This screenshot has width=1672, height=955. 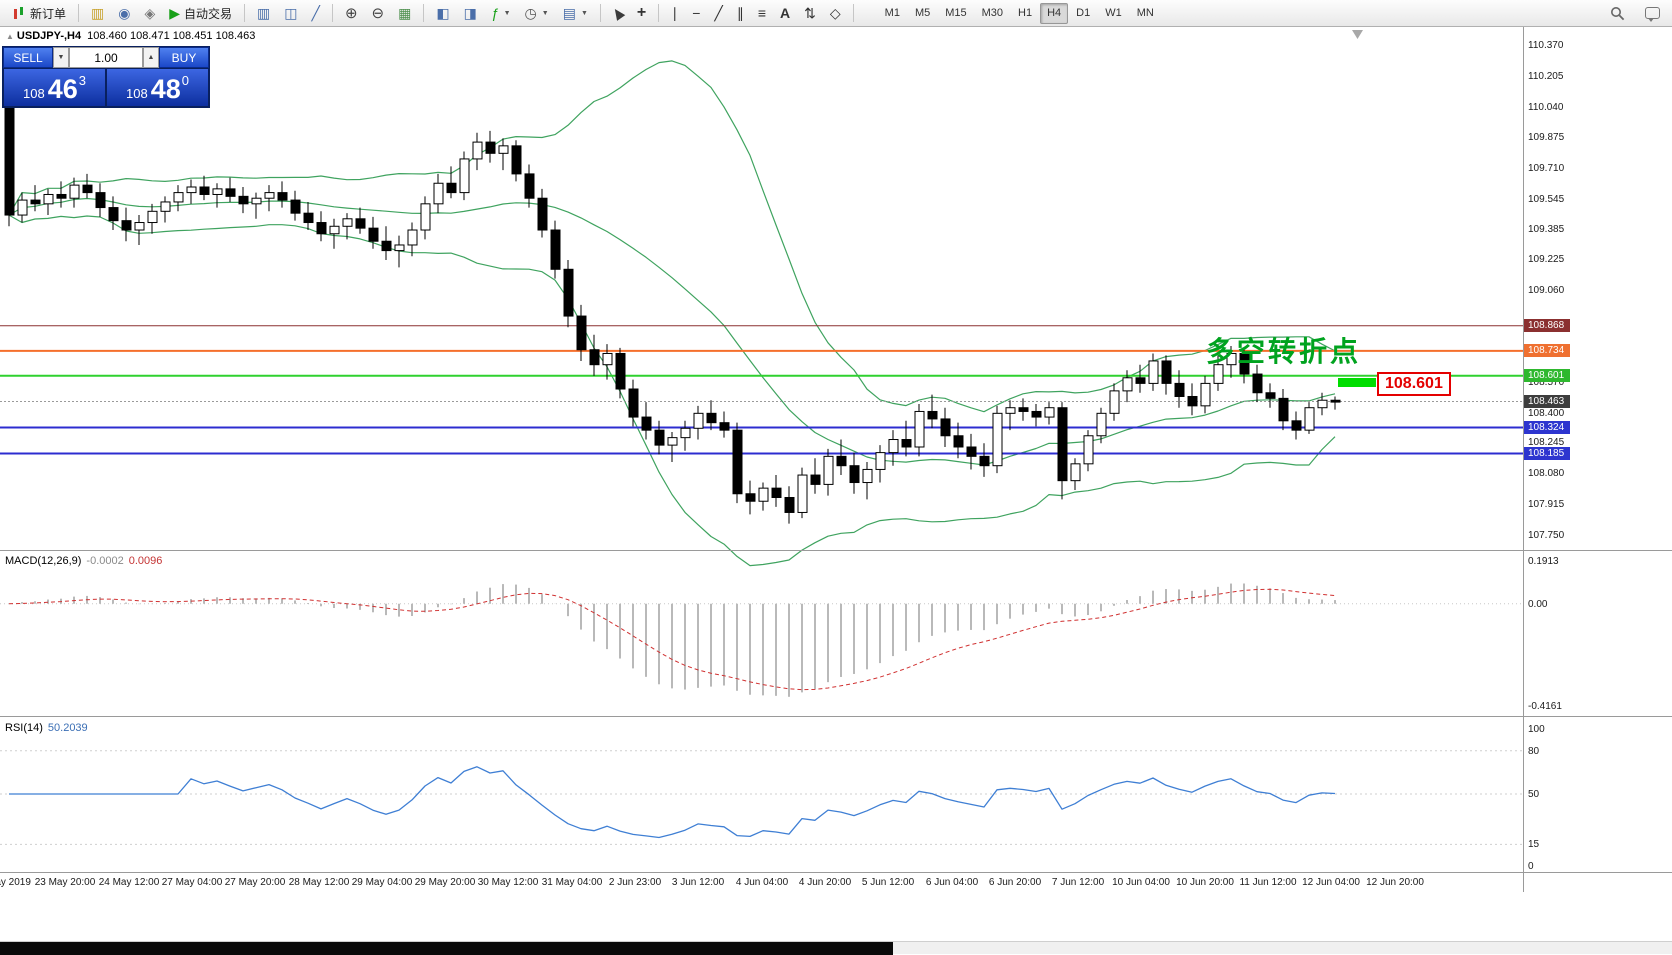 I want to click on grid-icon: ▦, so click(x=405, y=13).